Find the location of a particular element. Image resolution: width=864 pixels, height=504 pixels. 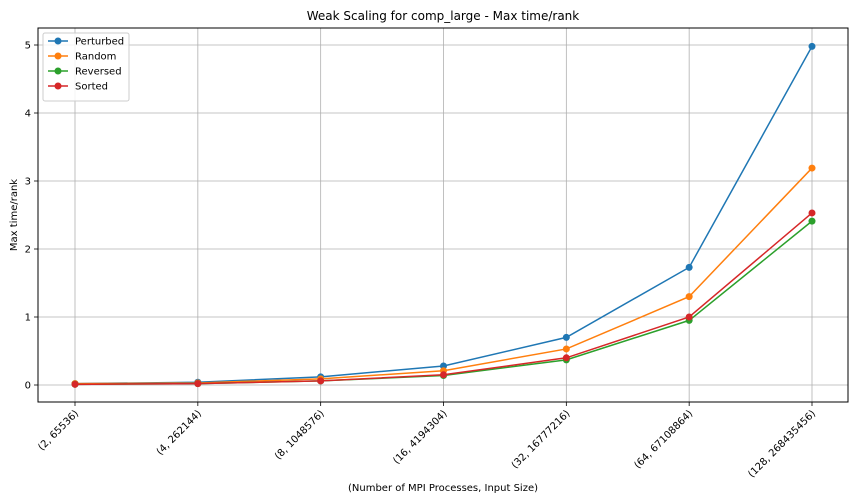

legend: Perturbed Random Reversed Sorted is located at coordinates (86, 67).